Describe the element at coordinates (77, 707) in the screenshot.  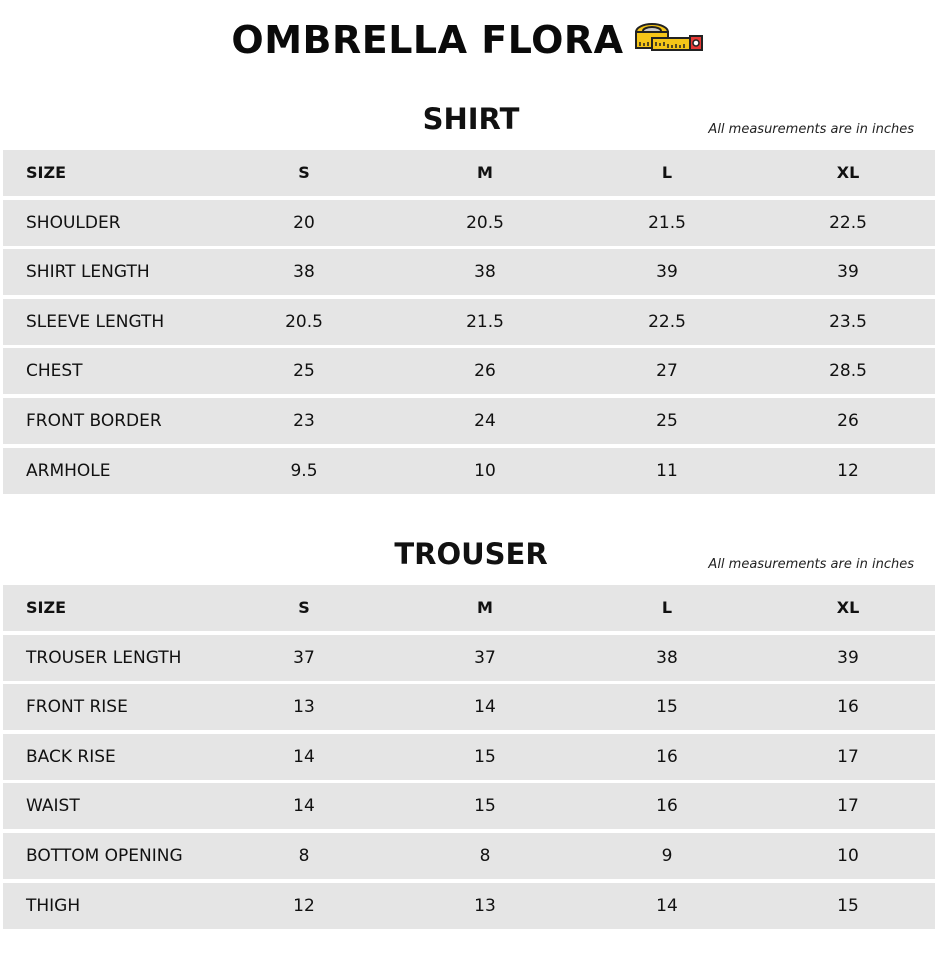
I see `measurement-label: FRONT RISE` at that location.